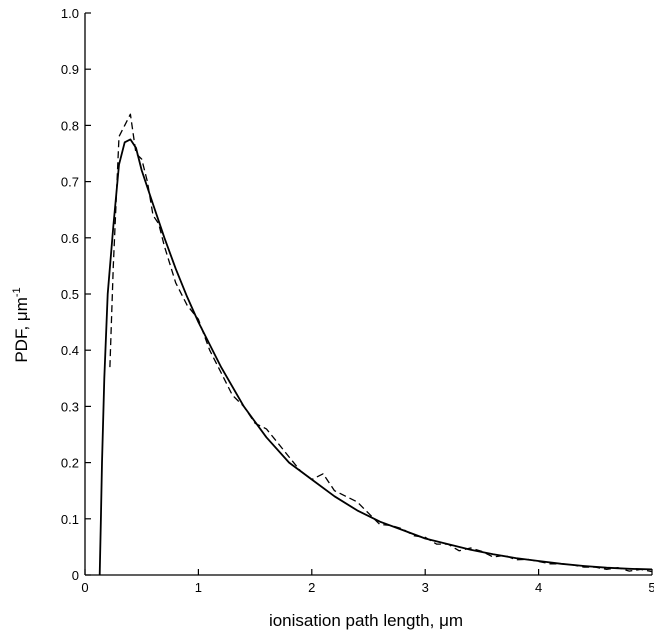  I want to click on y-tick-label: 0.9, so click(70, 69).